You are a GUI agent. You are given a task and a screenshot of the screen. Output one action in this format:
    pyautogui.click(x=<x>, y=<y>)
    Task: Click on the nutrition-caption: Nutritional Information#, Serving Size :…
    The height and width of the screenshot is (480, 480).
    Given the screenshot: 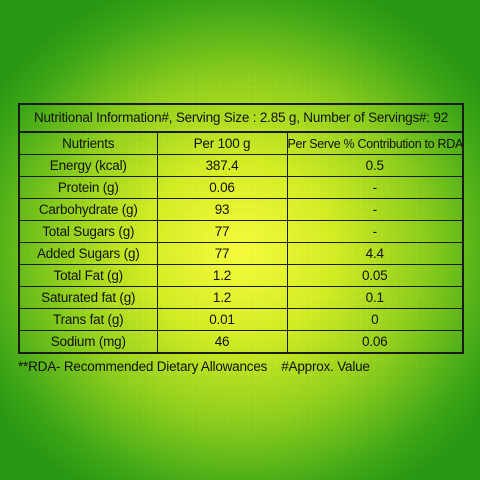 What is the action you would take?
    pyautogui.click(x=241, y=119)
    